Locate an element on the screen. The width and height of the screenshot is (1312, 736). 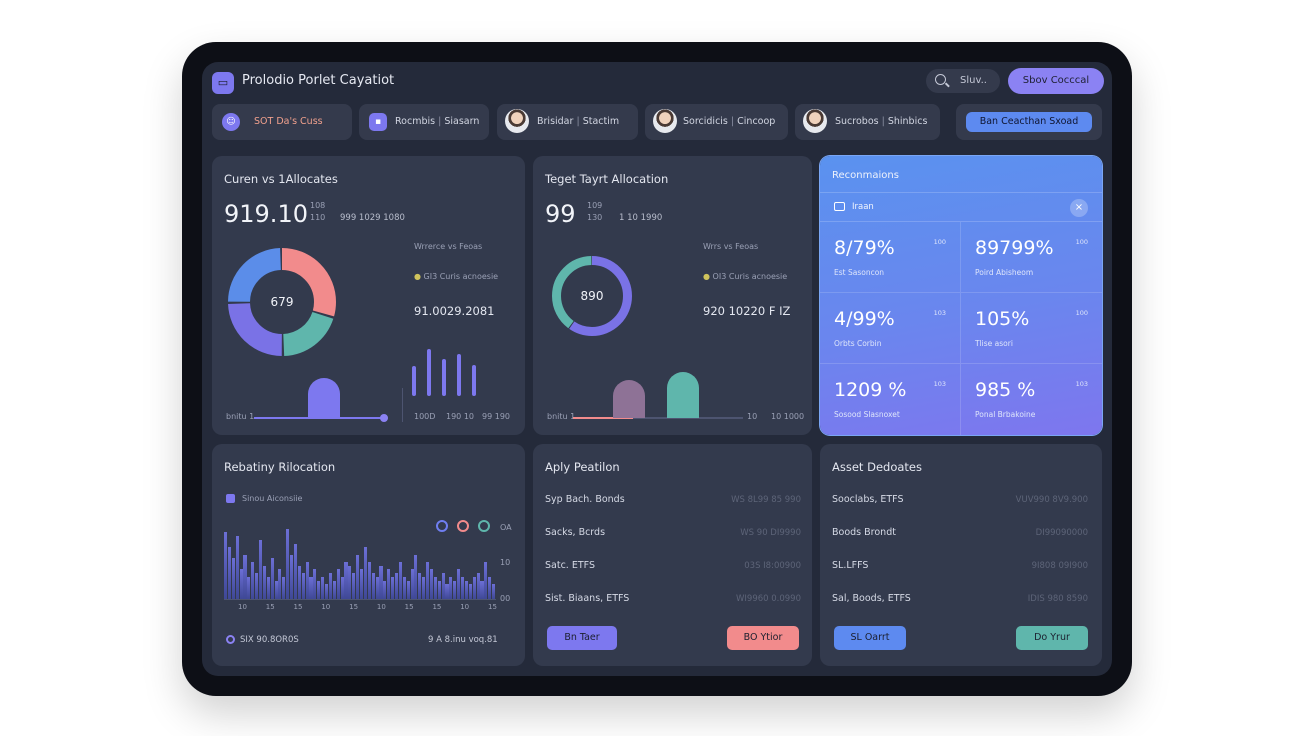
list-item: Satc. ETFS 03S I8:00900 is located at coordinates (673, 570).